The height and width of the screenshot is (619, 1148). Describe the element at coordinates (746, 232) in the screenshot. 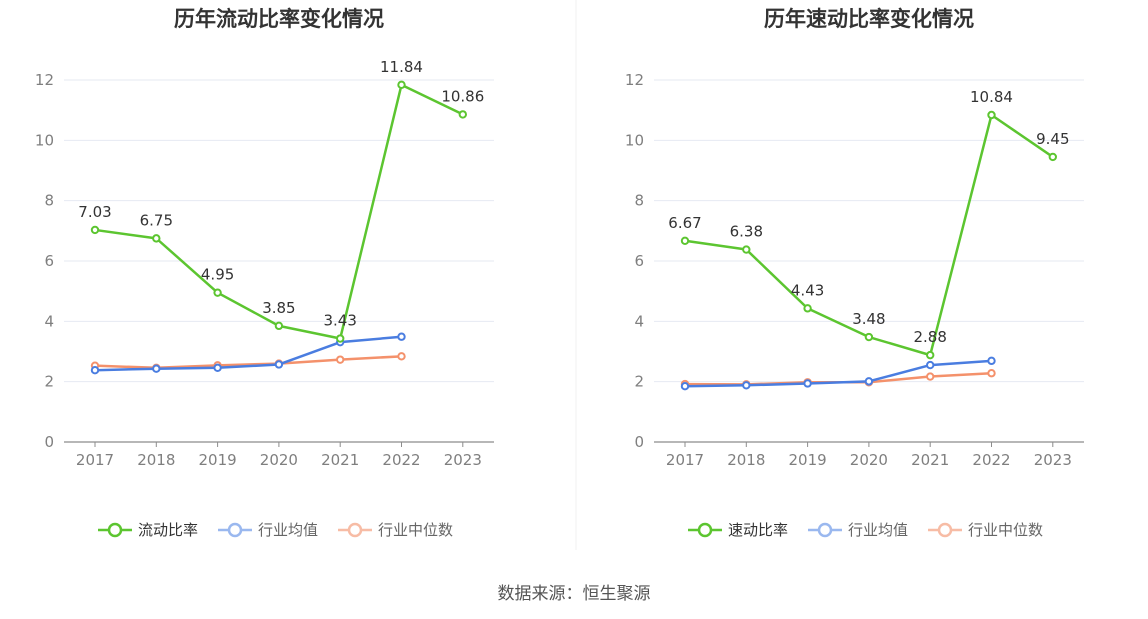

I see `data-label: 6.38` at that location.